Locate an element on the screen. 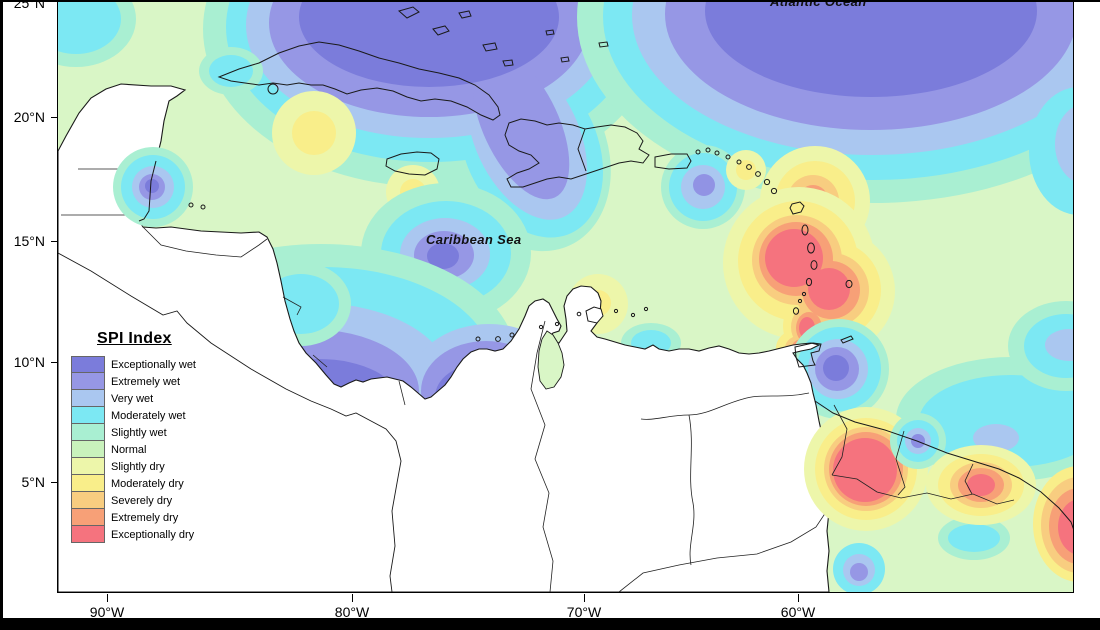 The width and height of the screenshot is (1100, 630). image-left-edge is located at coordinates (1, 315).